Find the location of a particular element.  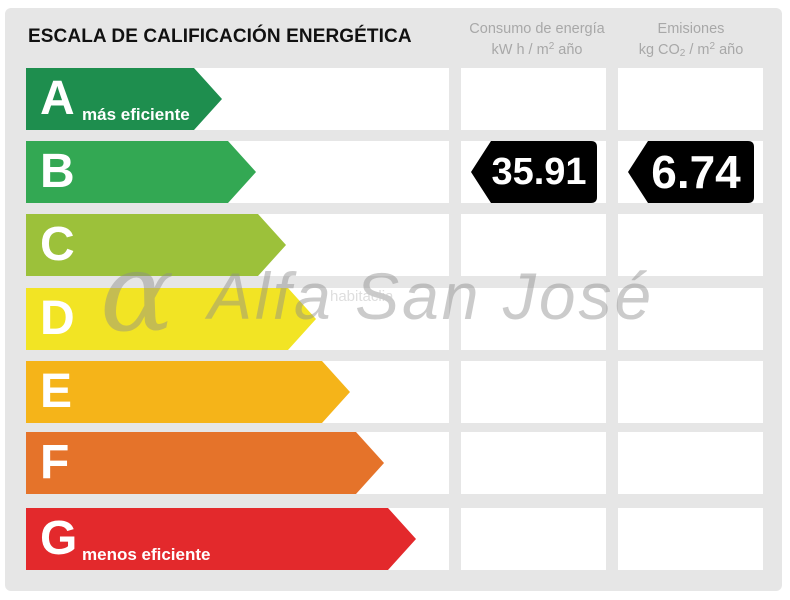

page-title: ESCALA DE CALIFICACIÓN ENERGÉTICA is located at coordinates (220, 36).